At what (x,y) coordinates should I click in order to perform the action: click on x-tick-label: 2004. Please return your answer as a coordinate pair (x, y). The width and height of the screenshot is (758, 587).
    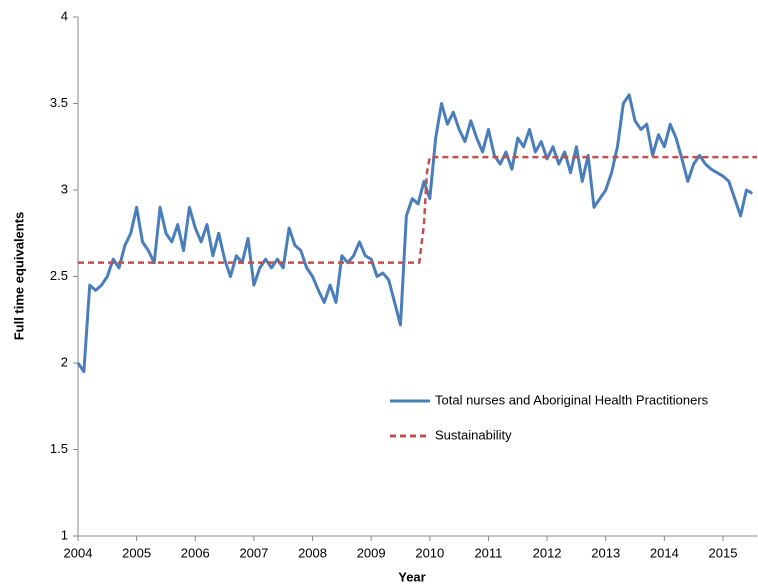
    Looking at the image, I should click on (78, 552).